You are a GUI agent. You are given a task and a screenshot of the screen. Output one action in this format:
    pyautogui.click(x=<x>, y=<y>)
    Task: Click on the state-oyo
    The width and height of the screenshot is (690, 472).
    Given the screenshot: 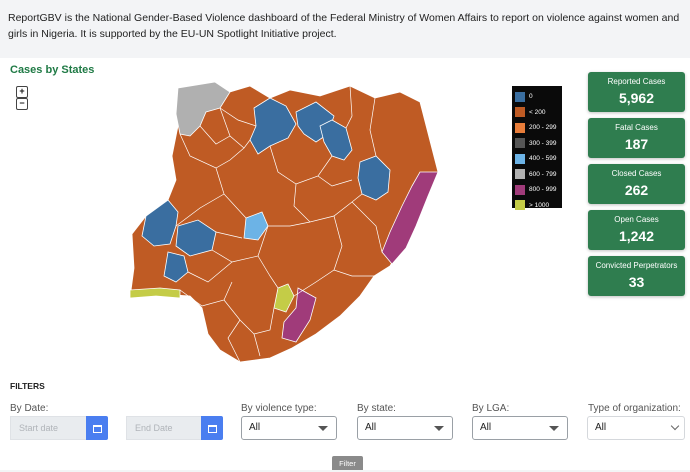 What is the action you would take?
    pyautogui.click(x=176, y=267)
    